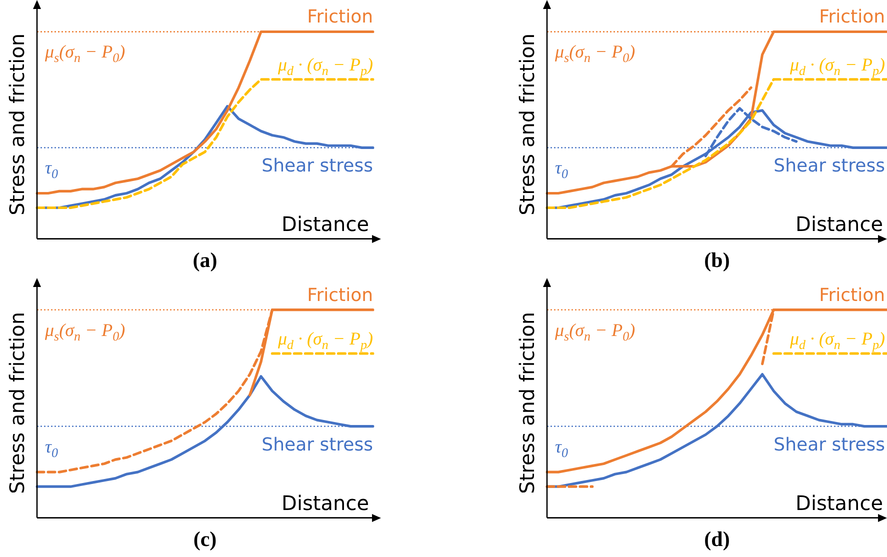  I want to click on text: (d), so click(717, 538).